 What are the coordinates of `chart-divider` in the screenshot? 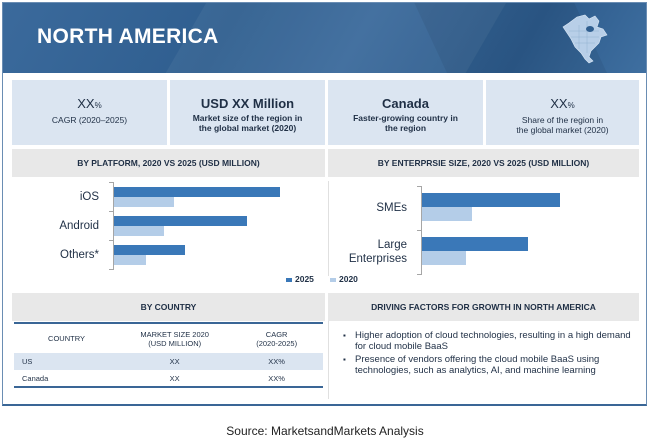 It's located at (328, 228).